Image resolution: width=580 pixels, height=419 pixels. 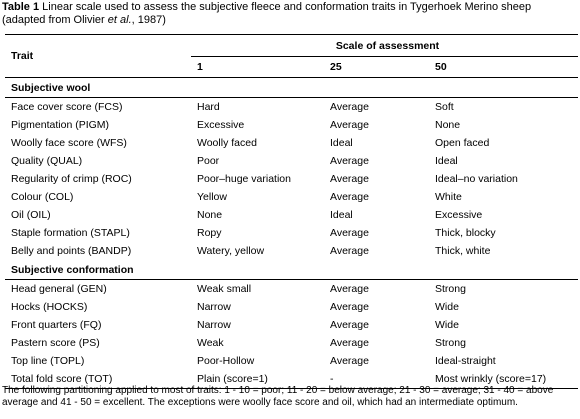 What do you see at coordinates (47, 161) in the screenshot?
I see `trait-cell: Quality (QUAL)` at bounding box center [47, 161].